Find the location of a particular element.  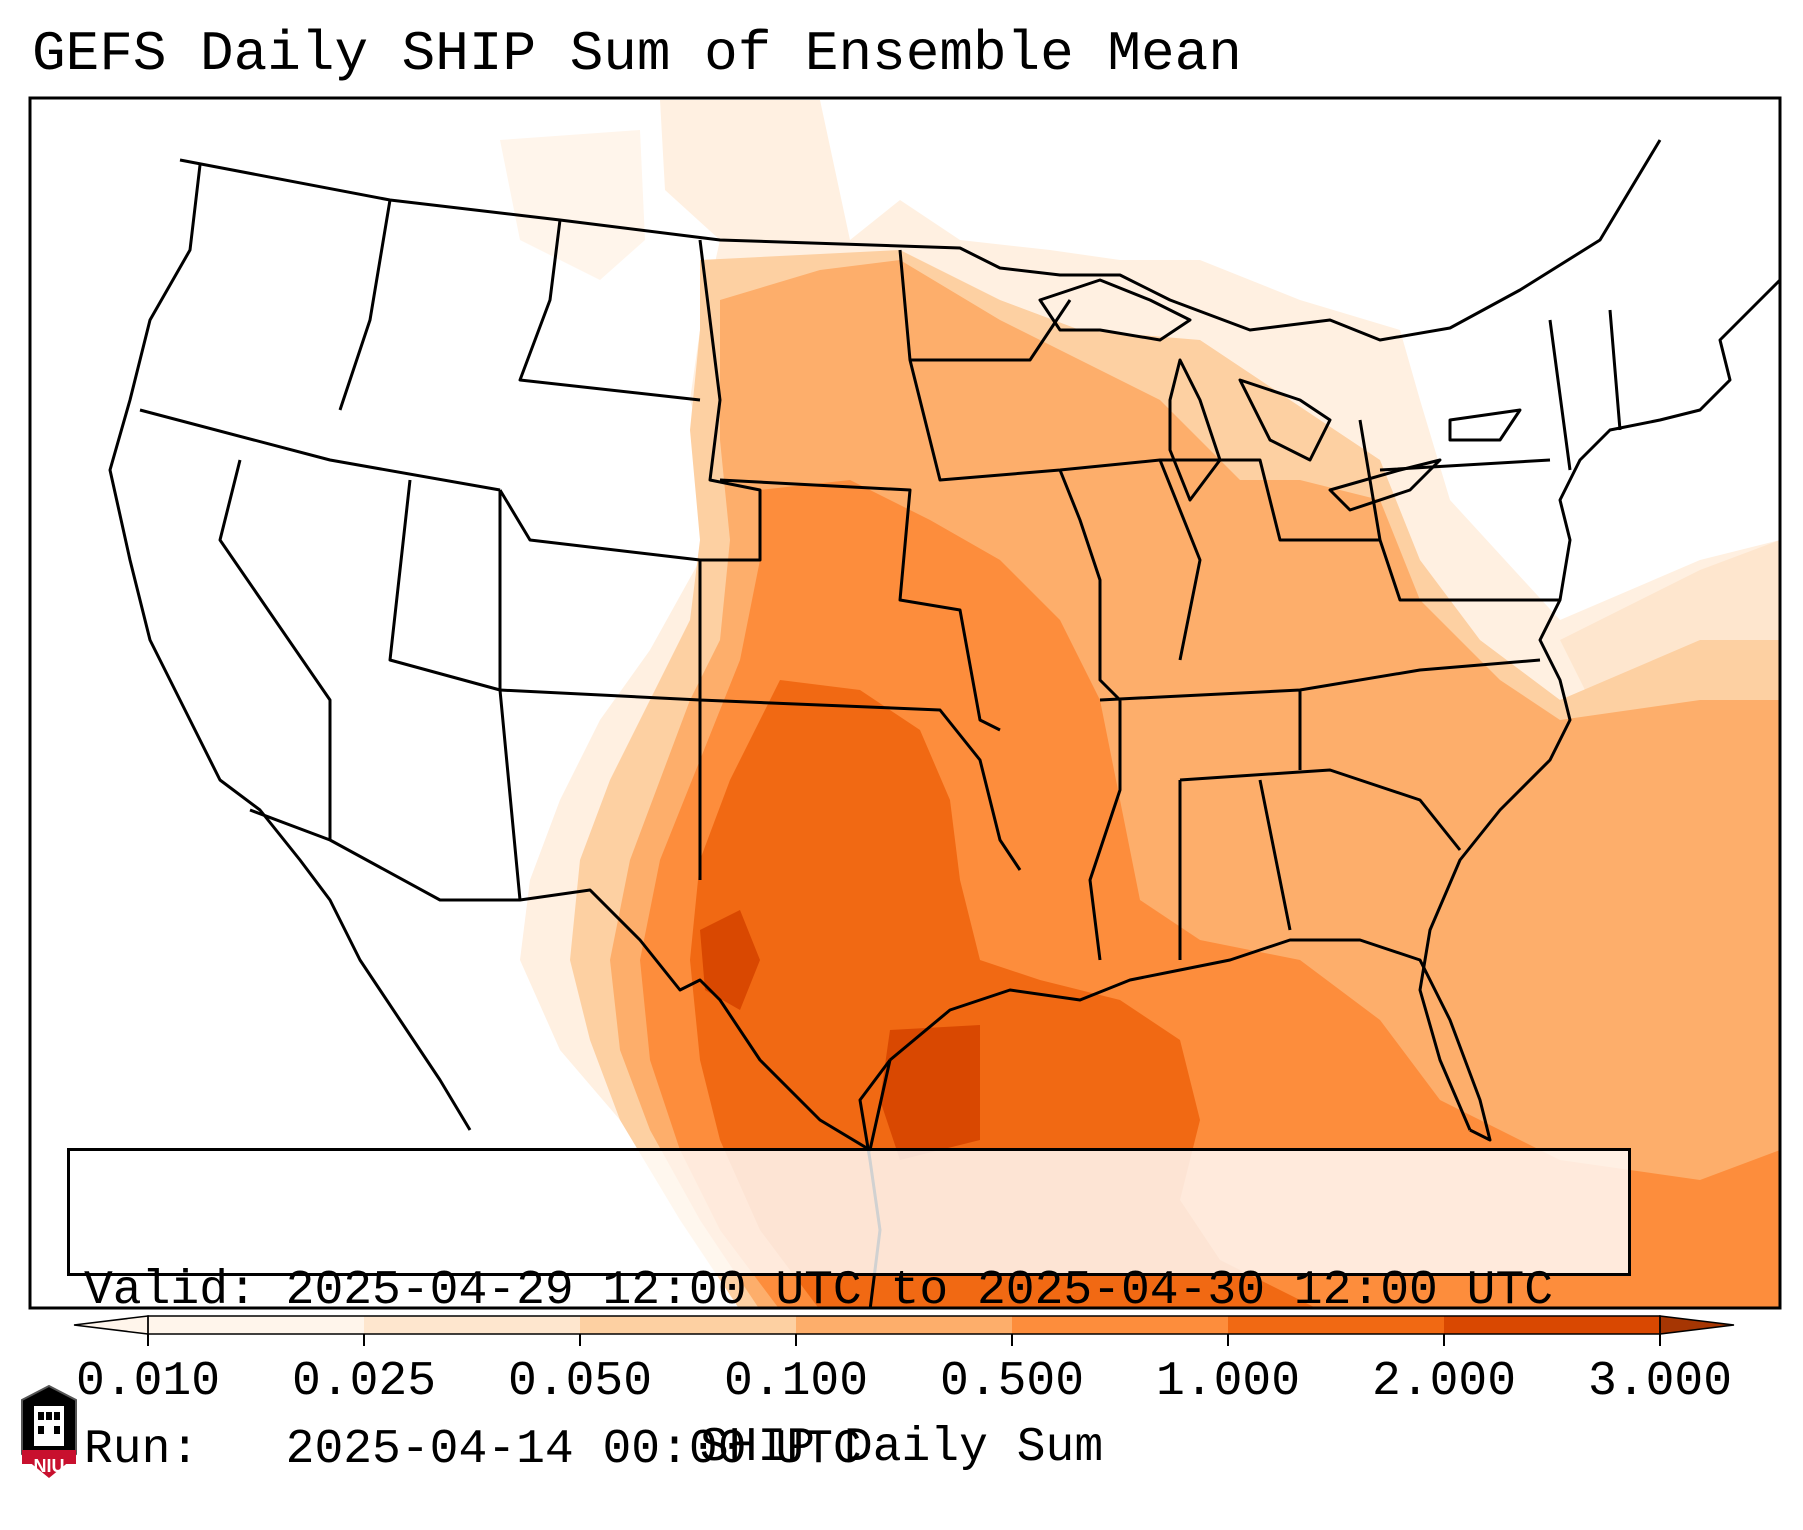

colorbar-tick-label: 3.000 is located at coordinates (1660, 1382).